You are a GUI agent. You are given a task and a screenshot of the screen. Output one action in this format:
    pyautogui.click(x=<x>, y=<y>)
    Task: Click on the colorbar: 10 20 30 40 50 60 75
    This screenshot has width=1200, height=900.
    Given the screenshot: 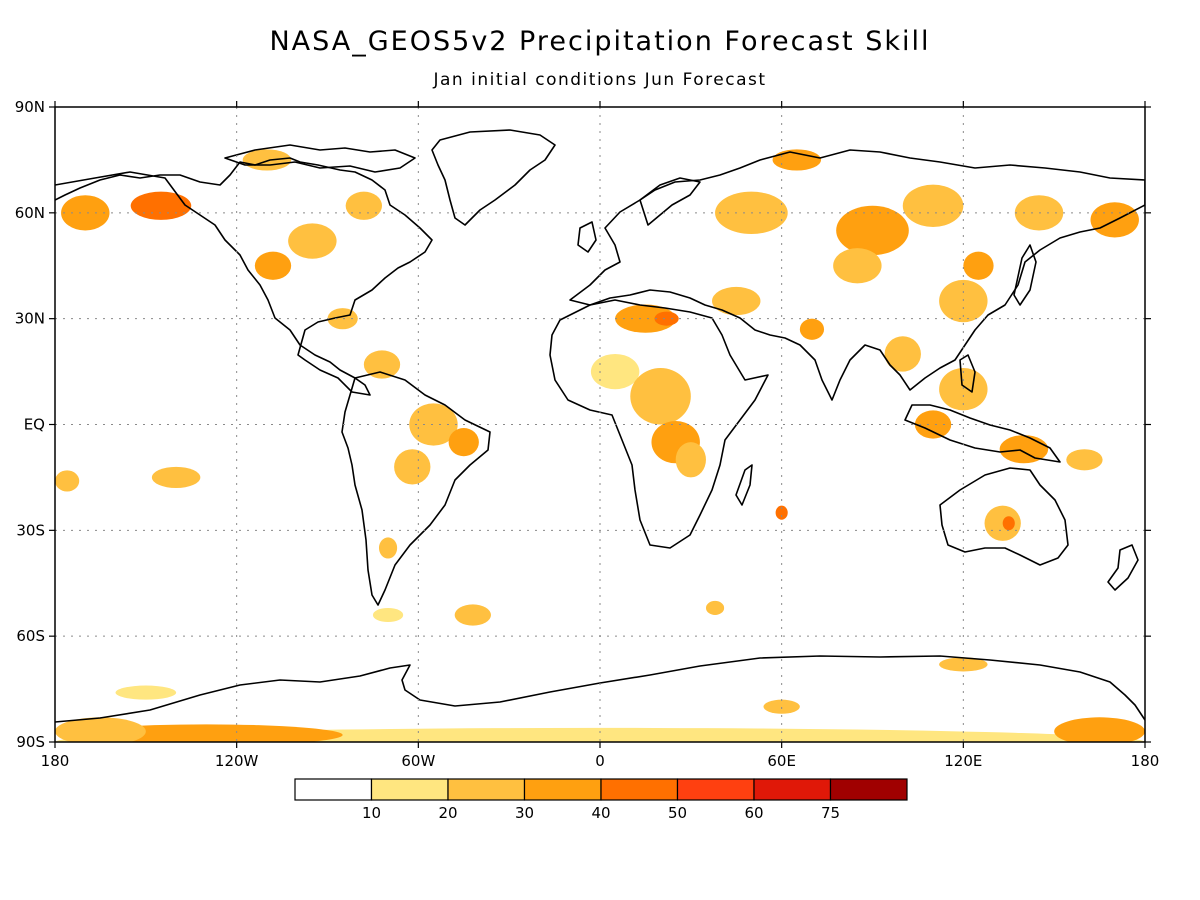 What is the action you would take?
    pyautogui.click(x=601, y=800)
    